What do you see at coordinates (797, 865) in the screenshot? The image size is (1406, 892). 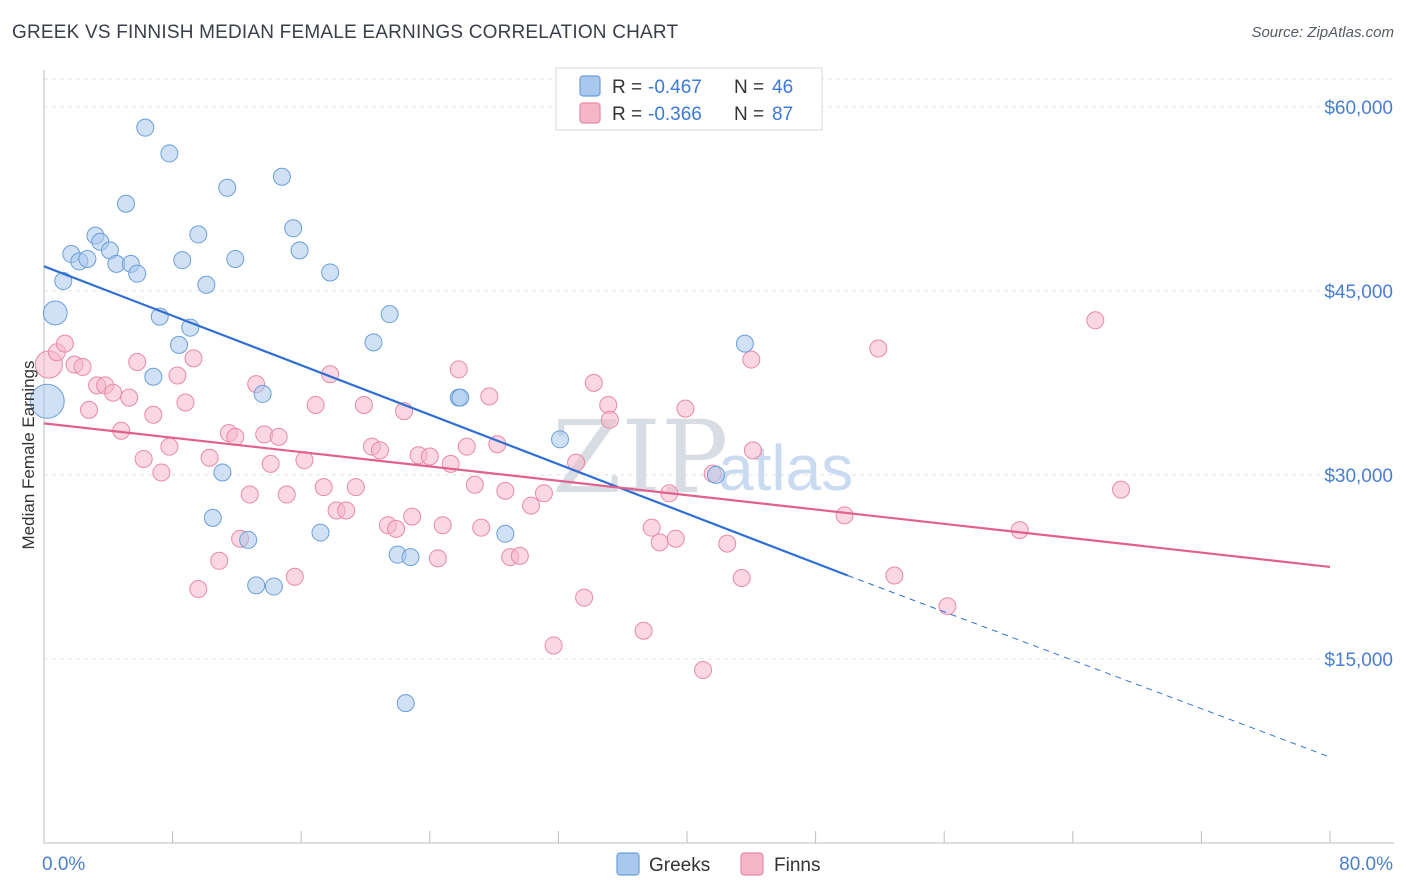 I see `bottom-legend-label-finns: Finns` at bounding box center [797, 865].